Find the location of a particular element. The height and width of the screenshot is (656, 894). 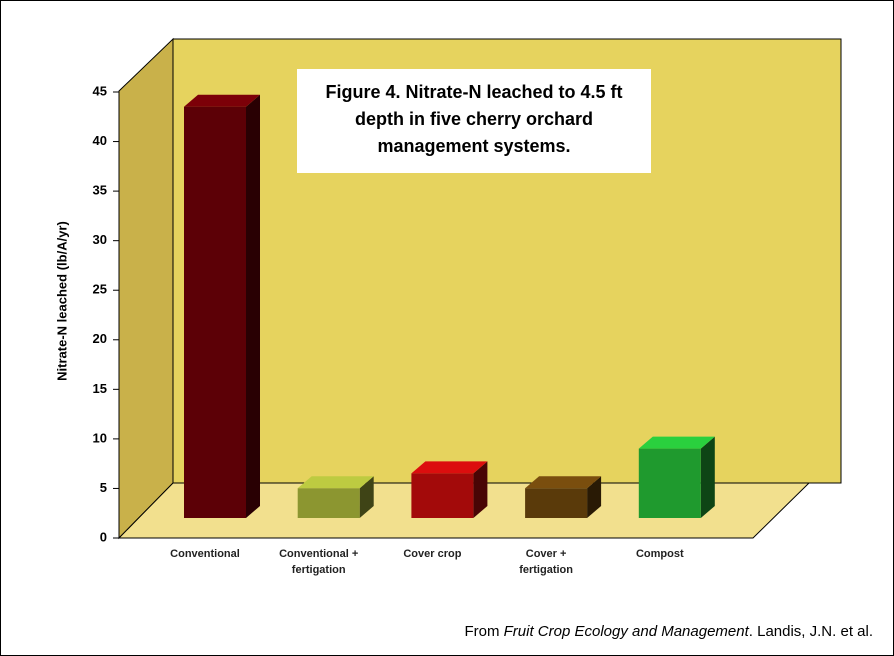

y-tick-label: 25 is located at coordinates (100, 289).